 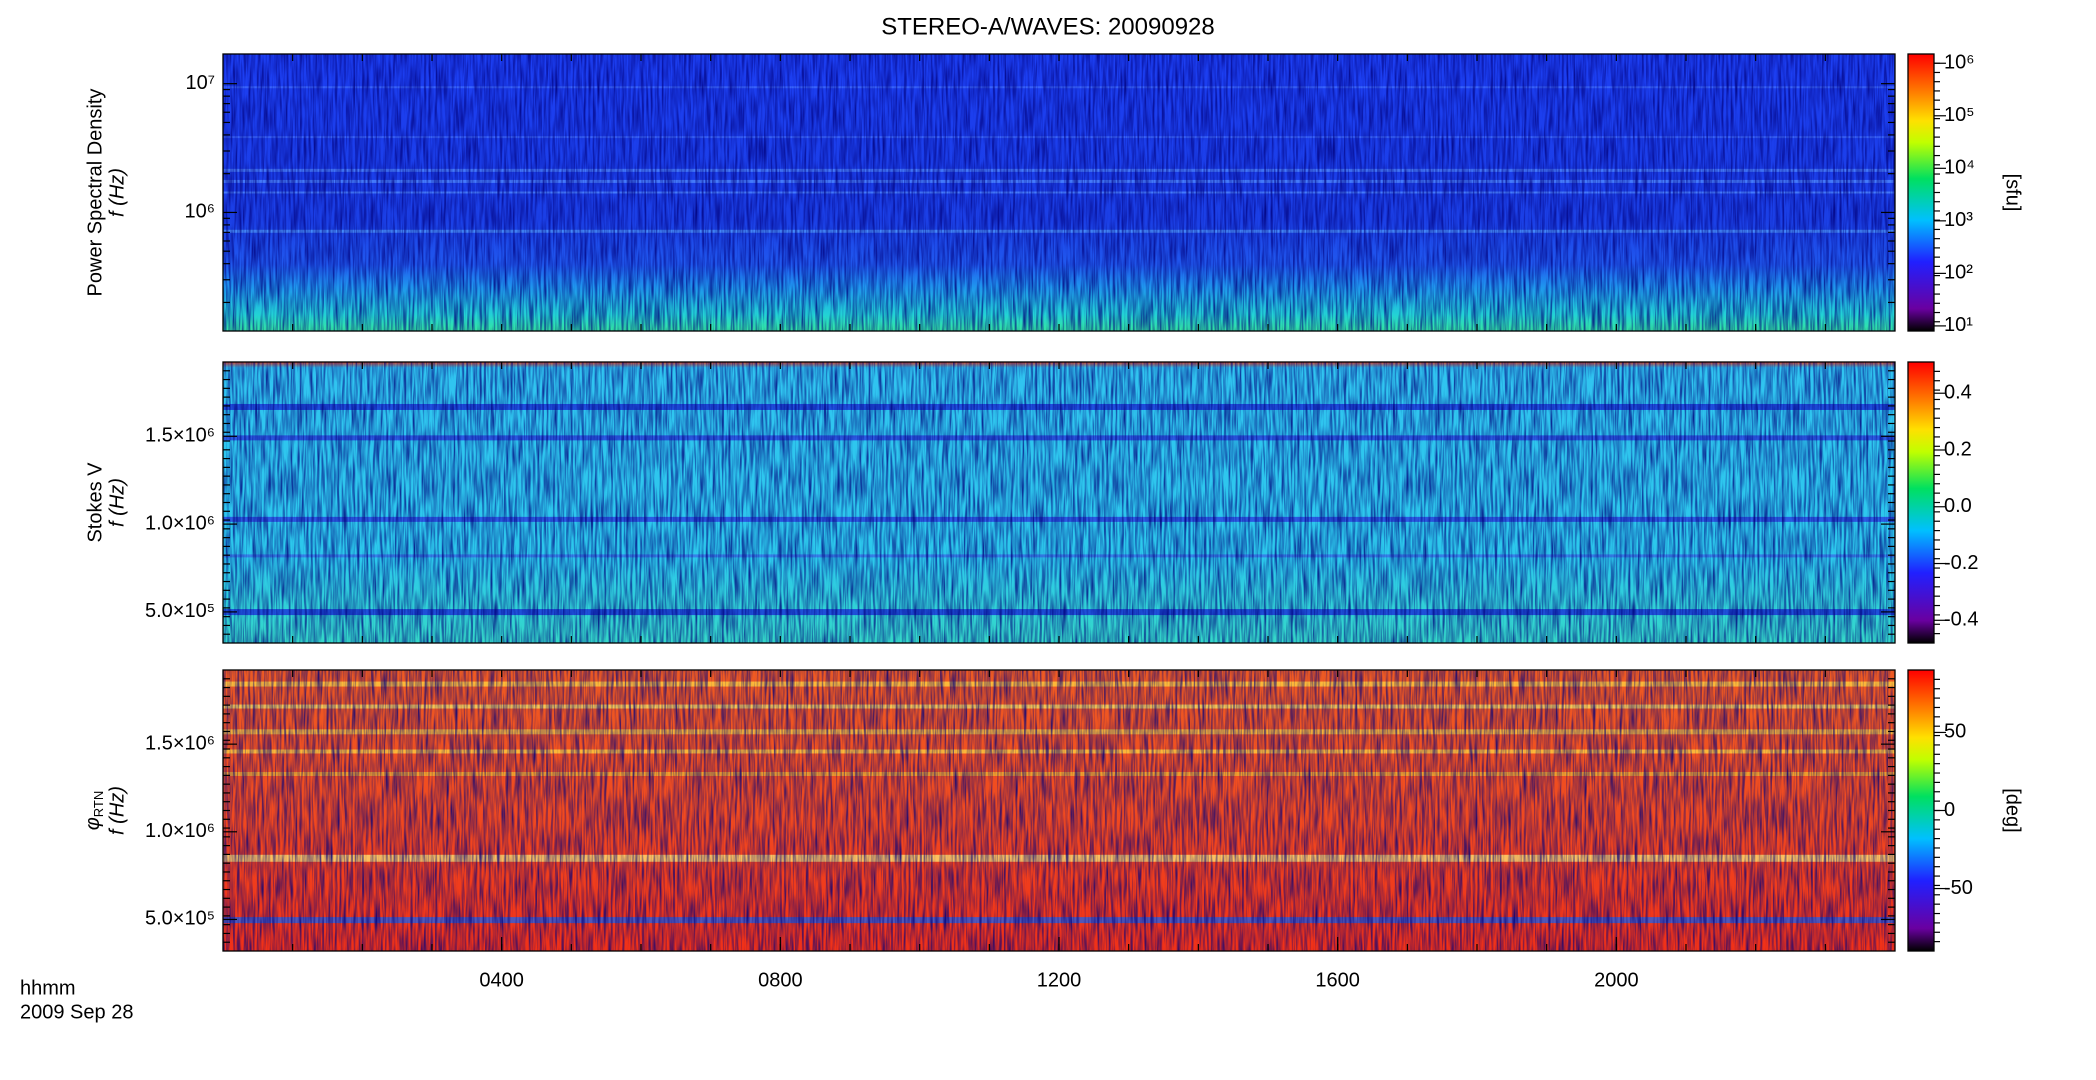 What do you see at coordinates (1958, 273) in the screenshot?
I see `colorbar-tick-label: 10²` at bounding box center [1958, 273].